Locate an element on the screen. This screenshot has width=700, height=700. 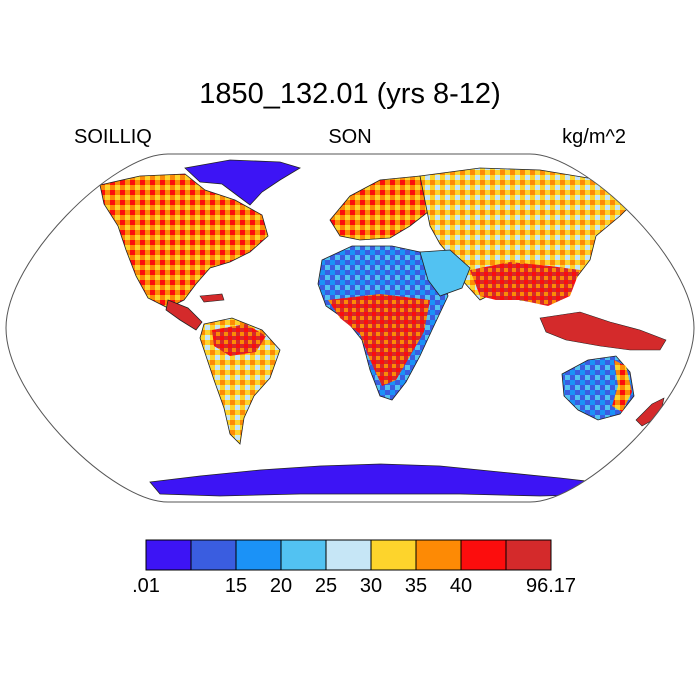
greenland-region is located at coordinates (242, 182).